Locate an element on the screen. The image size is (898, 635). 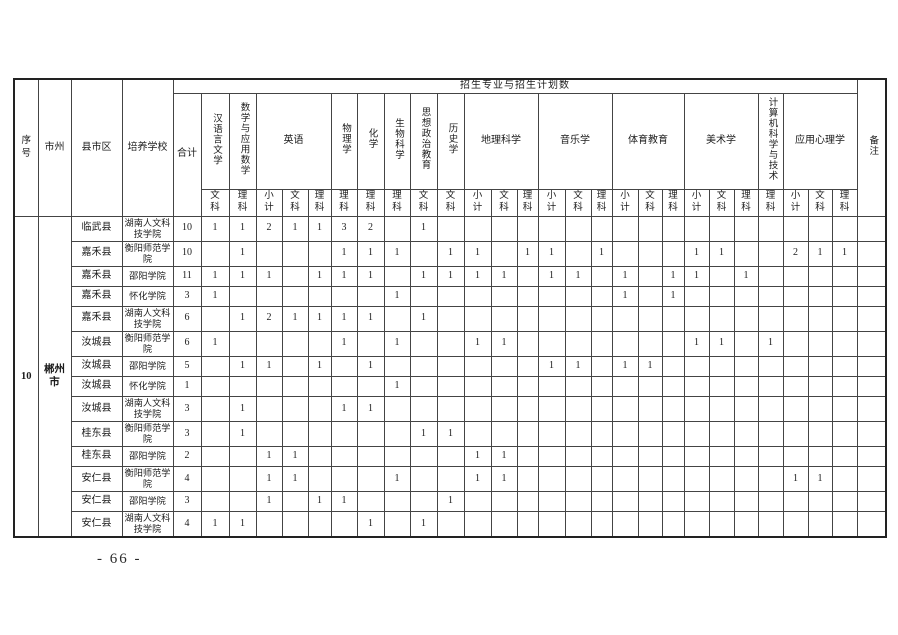
county-col-header: 县市区 is located at coordinates (96, 147).